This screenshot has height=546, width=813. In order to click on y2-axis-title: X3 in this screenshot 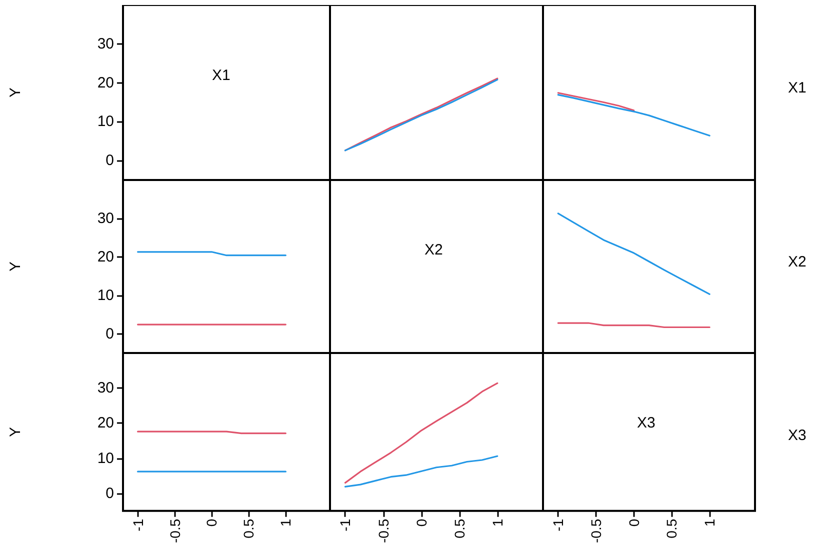, I will do `click(797, 435)`.